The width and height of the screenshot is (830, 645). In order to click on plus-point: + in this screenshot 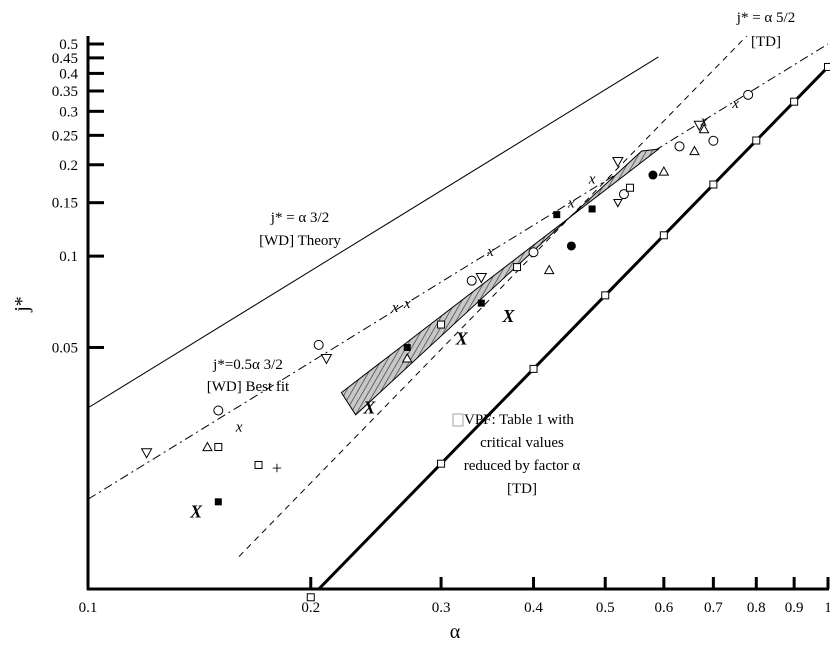, I will do `click(277, 468)`.